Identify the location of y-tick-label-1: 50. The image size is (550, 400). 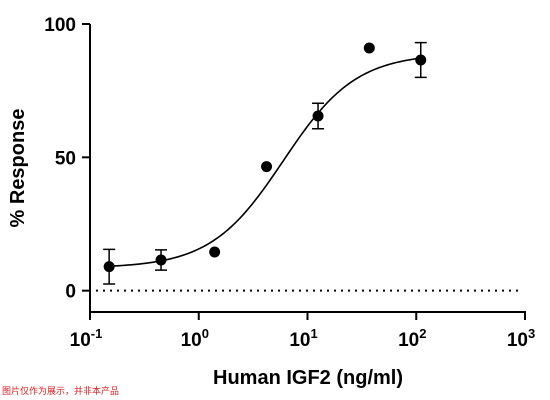
(65, 158).